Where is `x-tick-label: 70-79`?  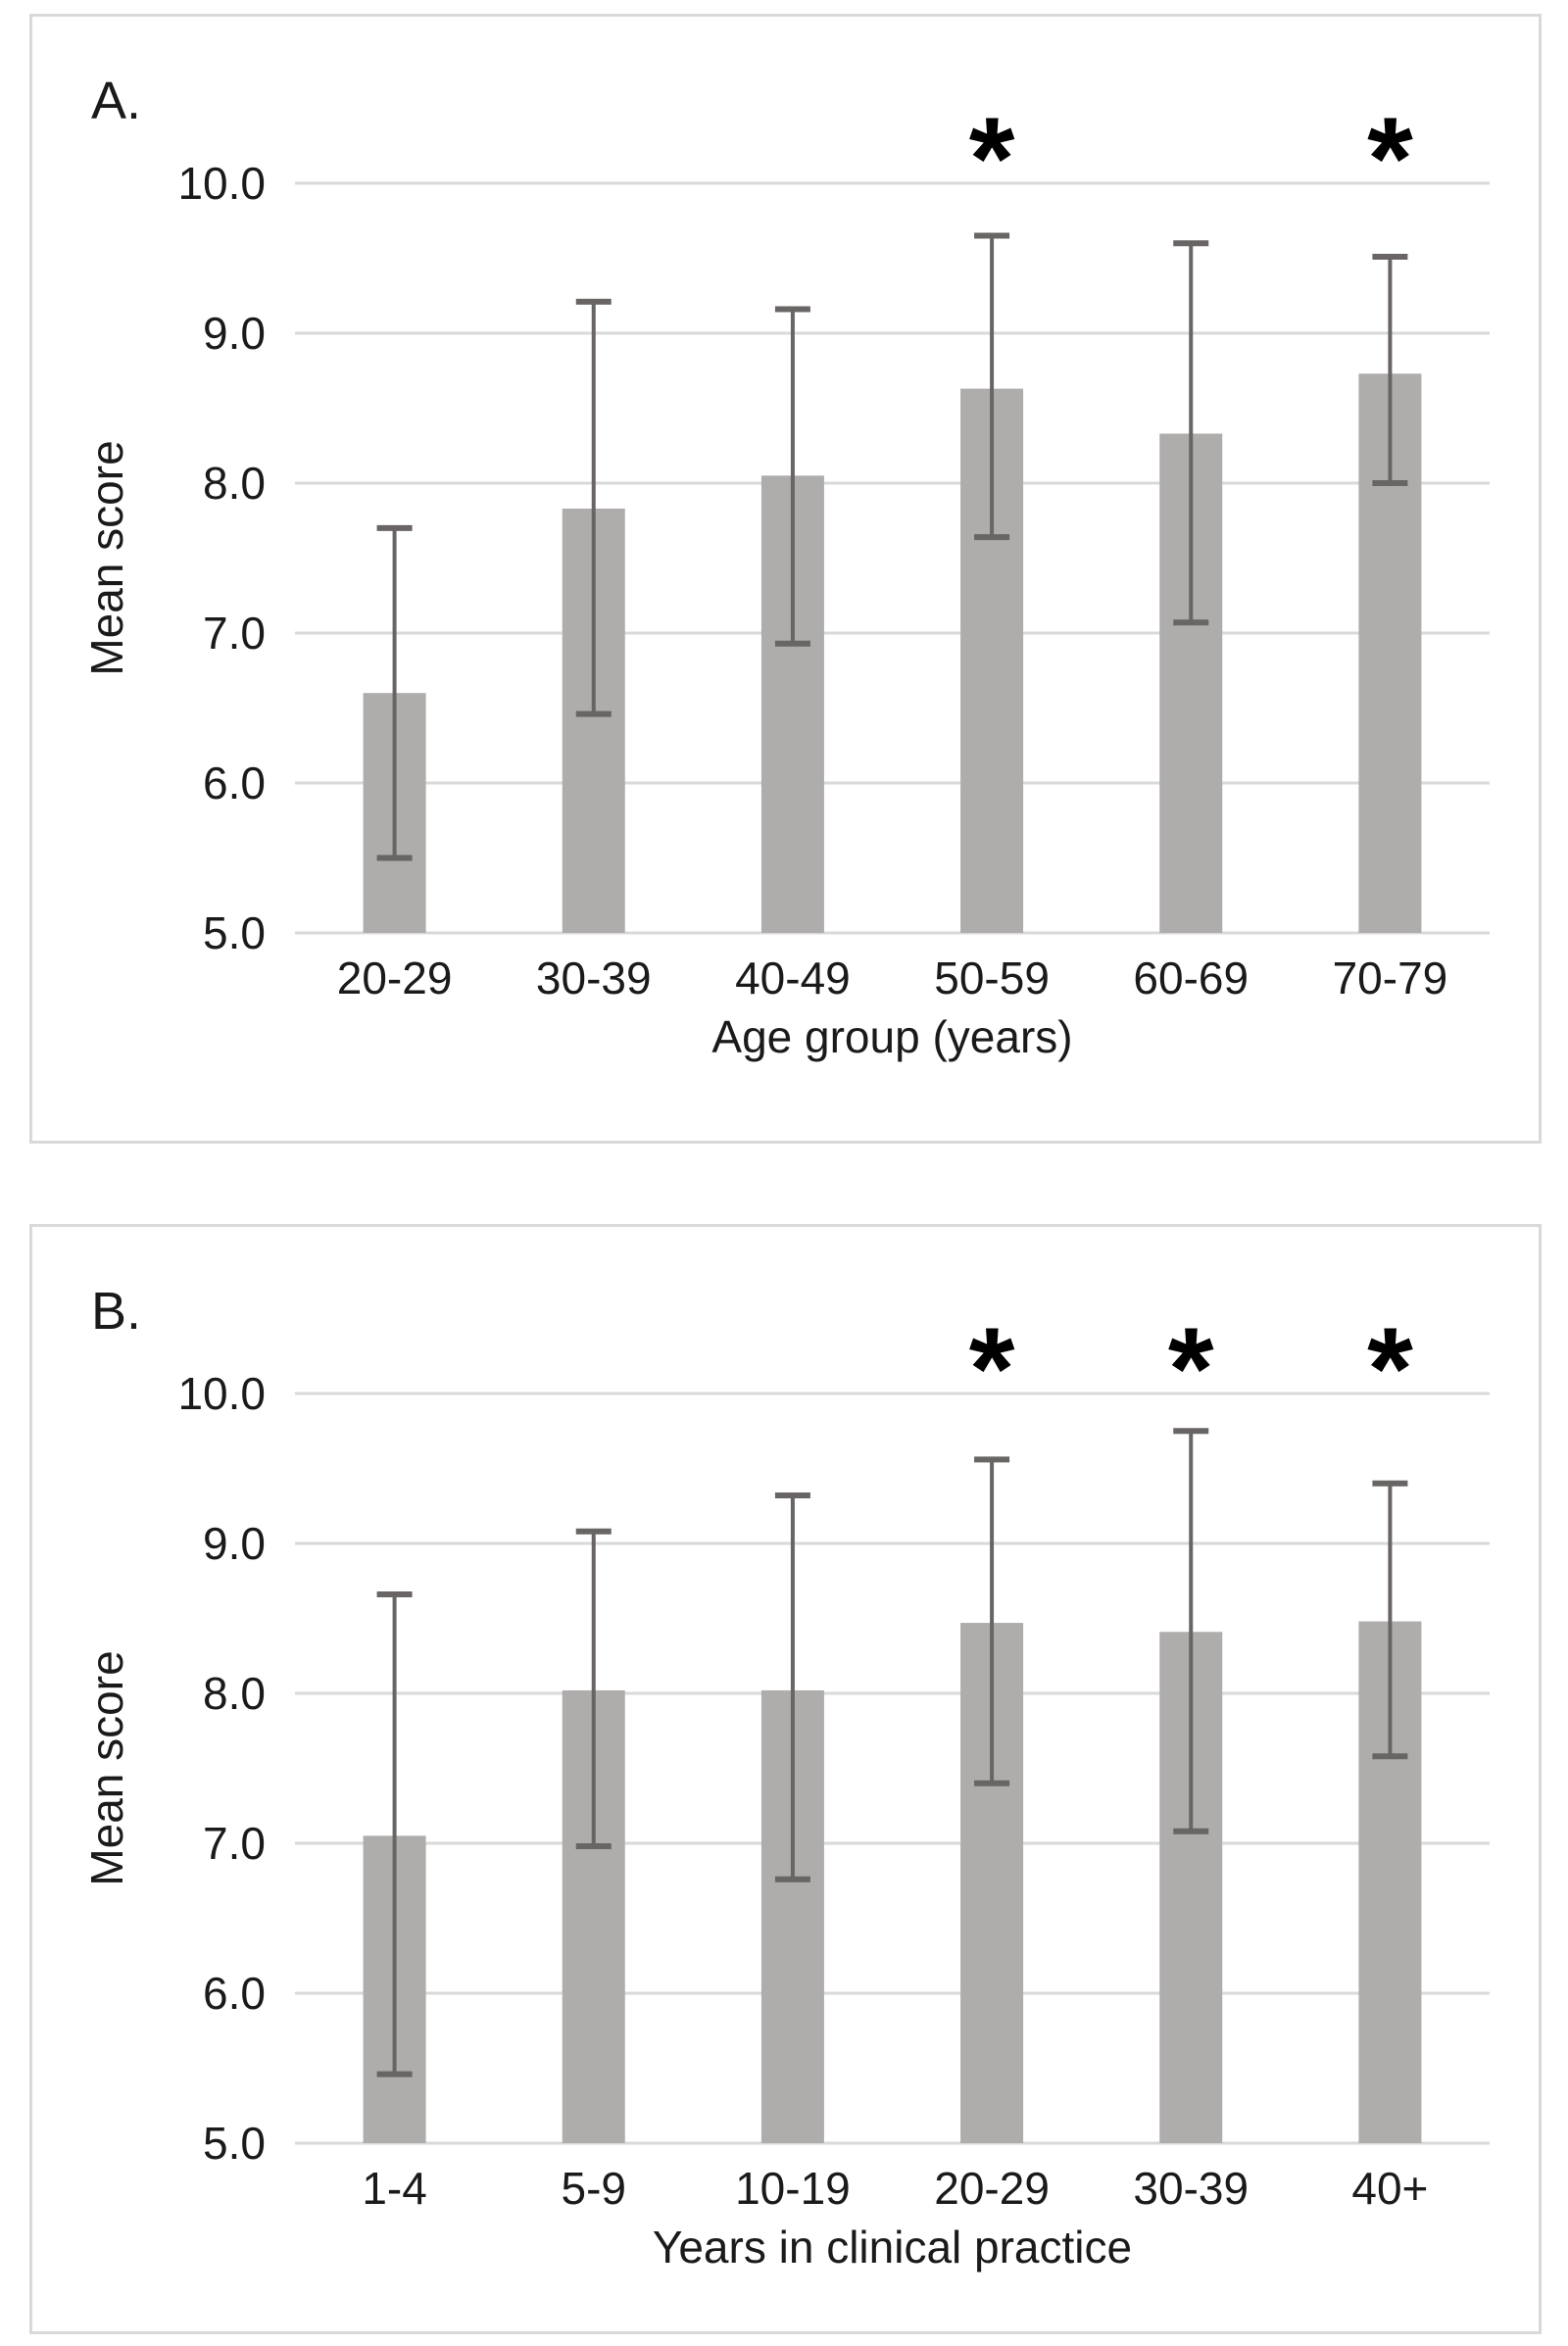
x-tick-label: 70-79 is located at coordinates (1390, 978).